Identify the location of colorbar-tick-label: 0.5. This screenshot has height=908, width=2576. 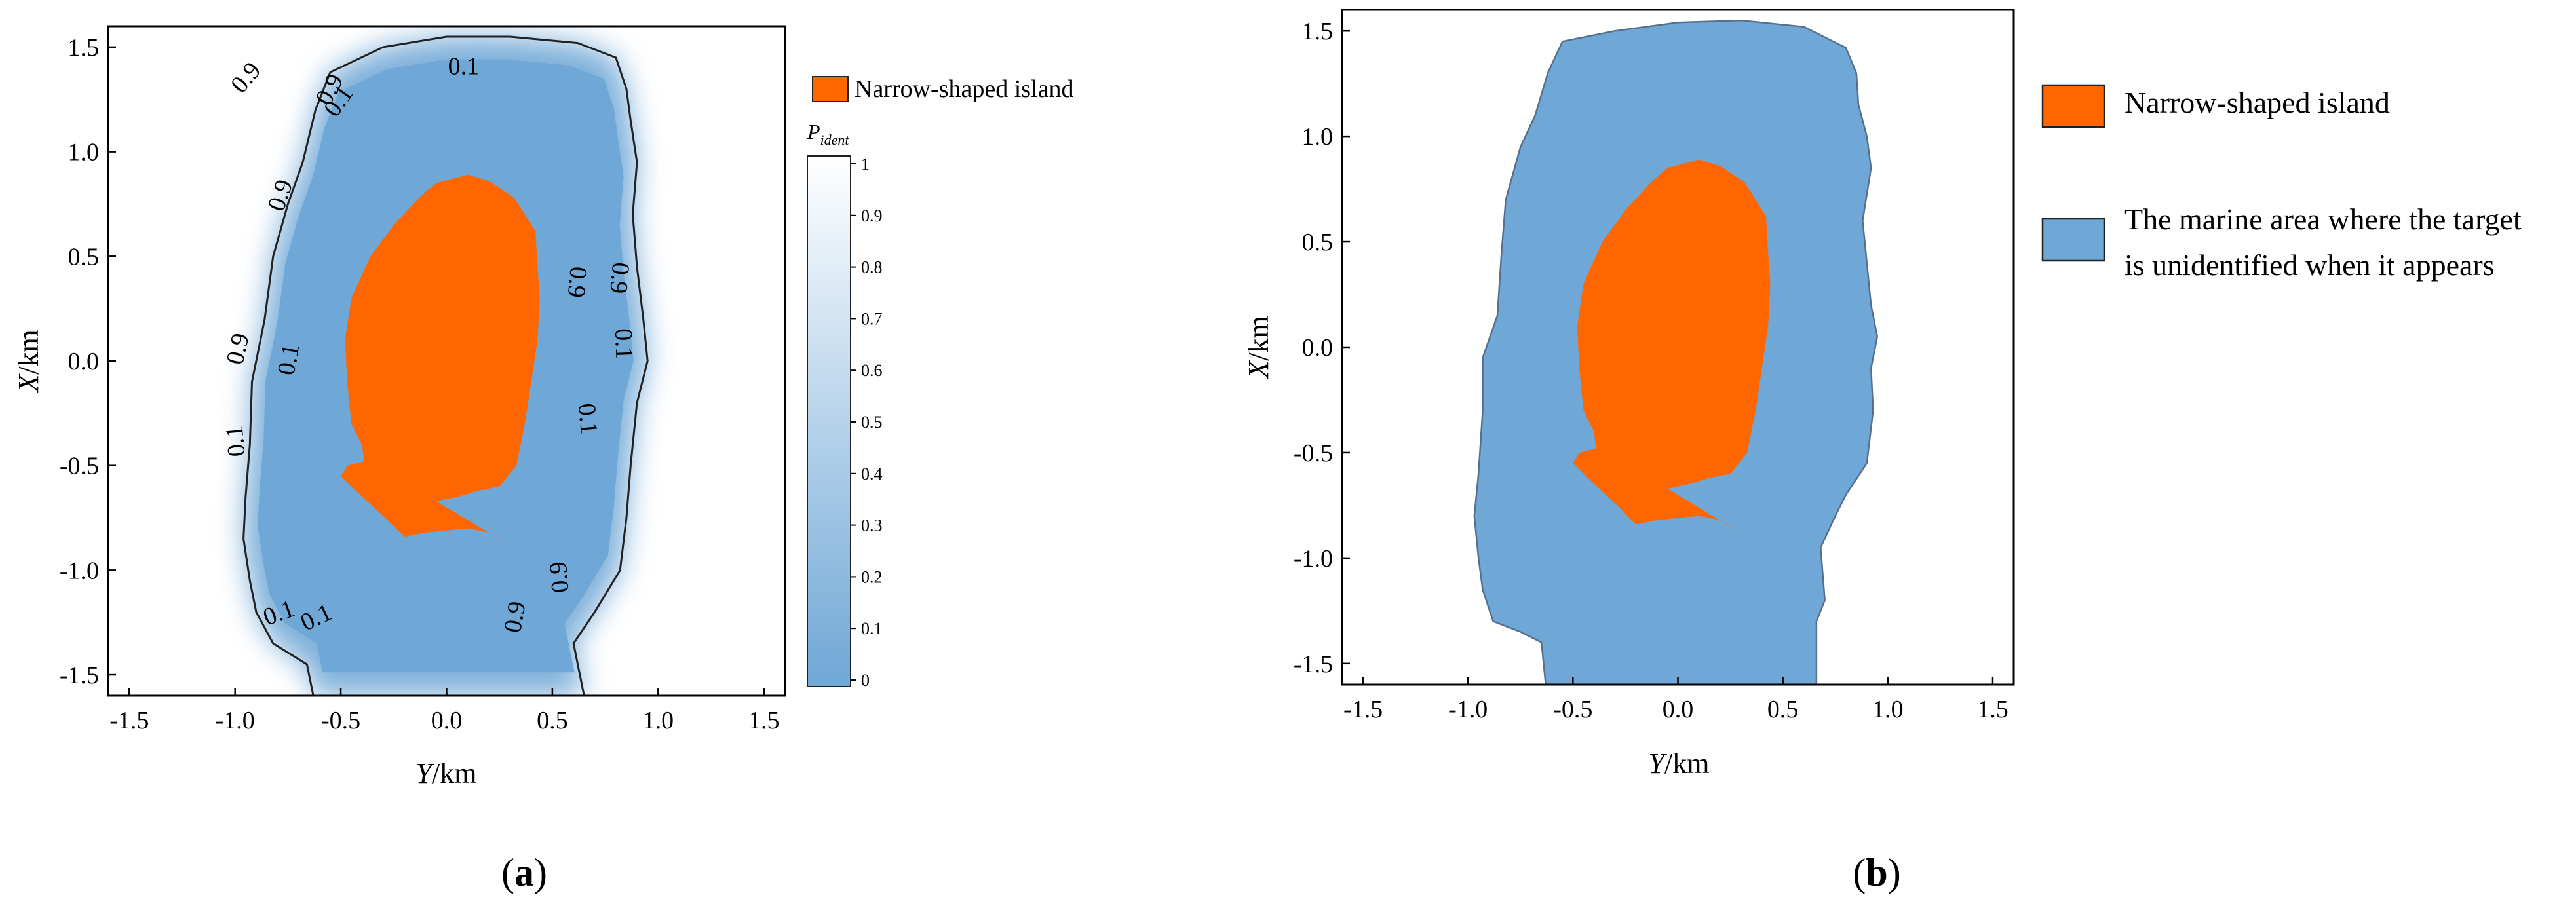
(872, 422).